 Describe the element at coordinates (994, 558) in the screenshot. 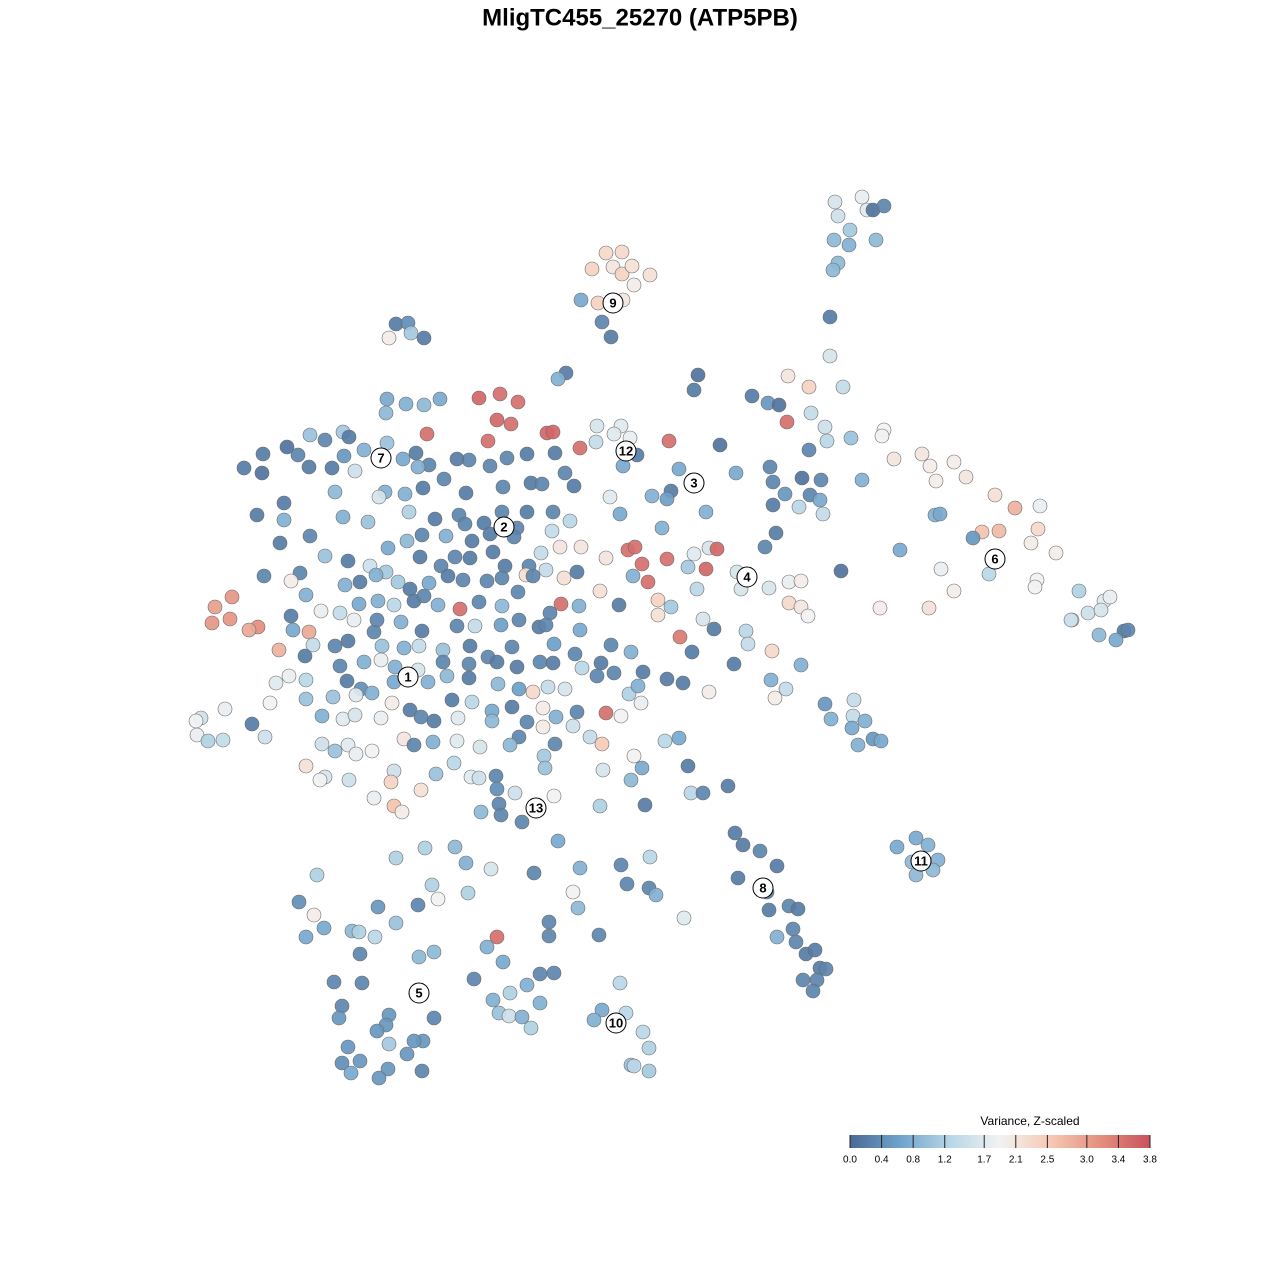

I see `cluster-label: 6` at that location.